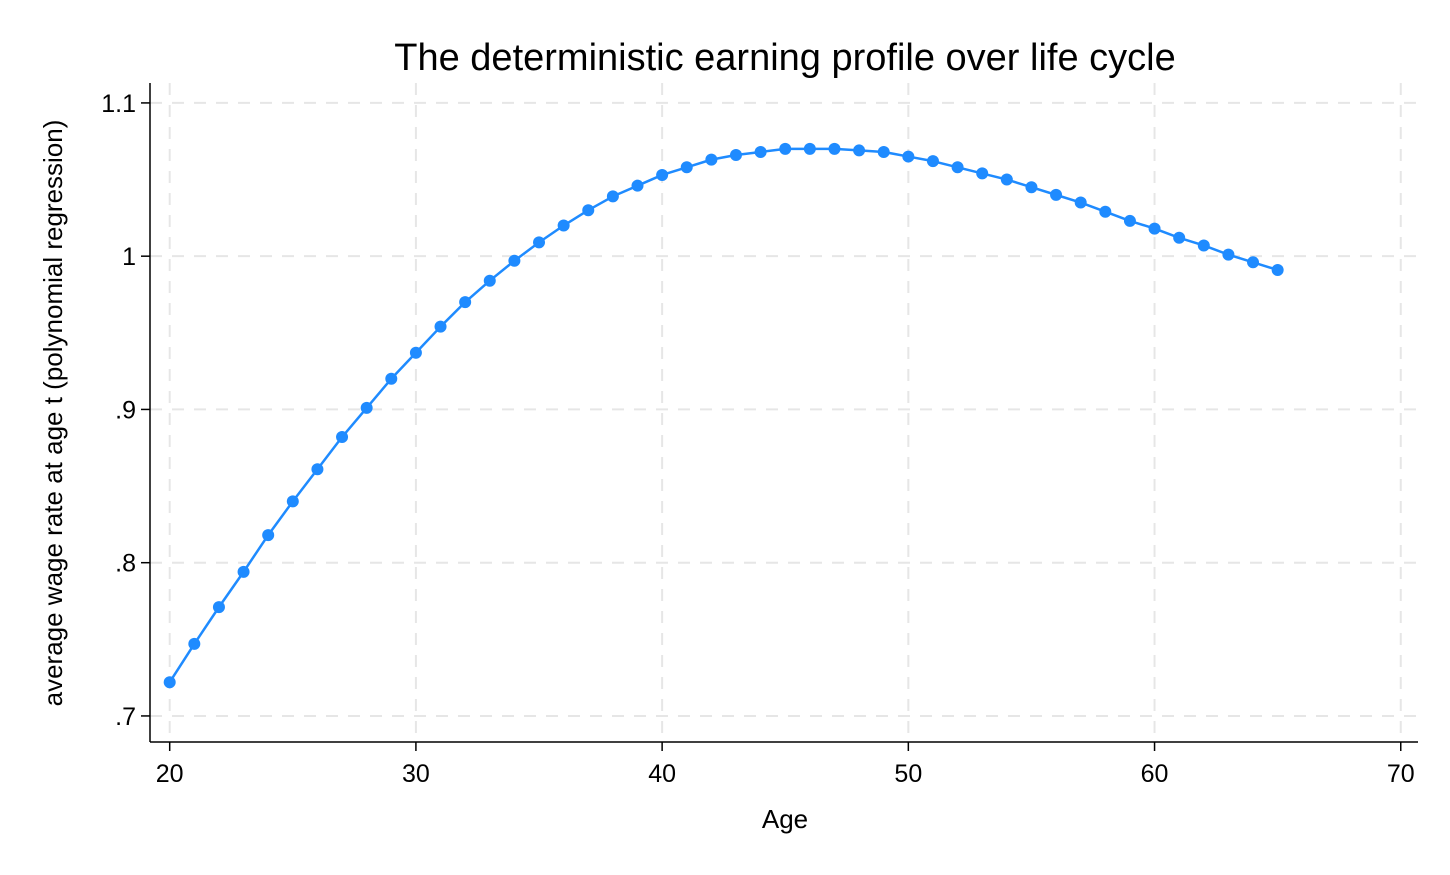 The width and height of the screenshot is (1450, 875). Describe the element at coordinates (785, 819) in the screenshot. I see `x-axis-label: Age` at that location.